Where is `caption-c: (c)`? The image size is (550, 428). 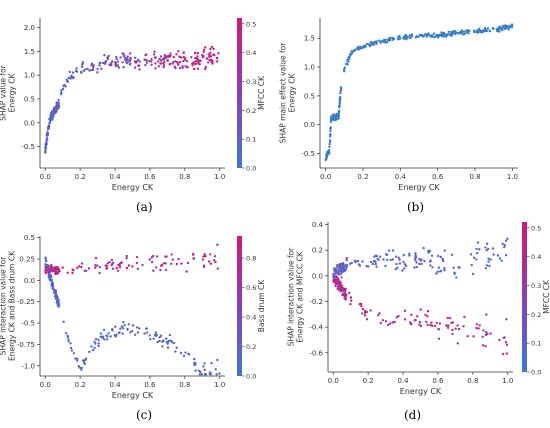
caption-c: (c) is located at coordinates (144, 415).